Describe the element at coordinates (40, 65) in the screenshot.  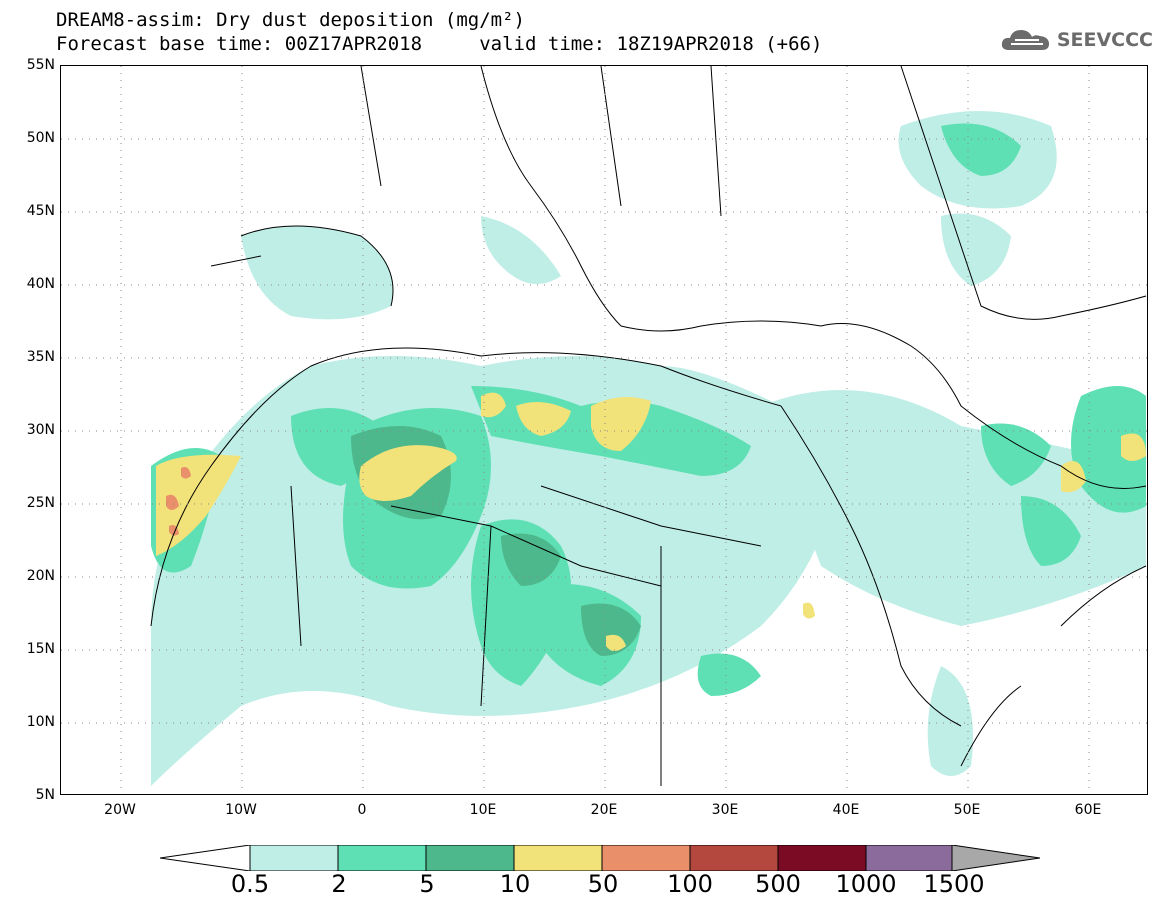
I see `lat-label-55n: 55N` at that location.